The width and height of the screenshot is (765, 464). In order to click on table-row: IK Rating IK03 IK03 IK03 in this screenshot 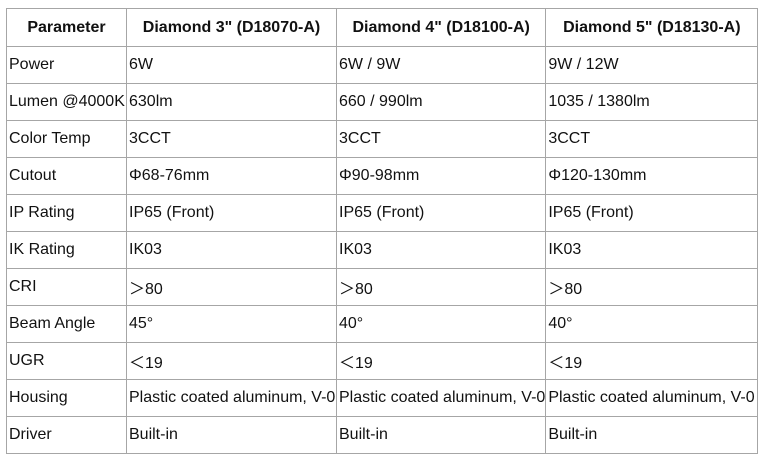, I will do `click(382, 250)`.